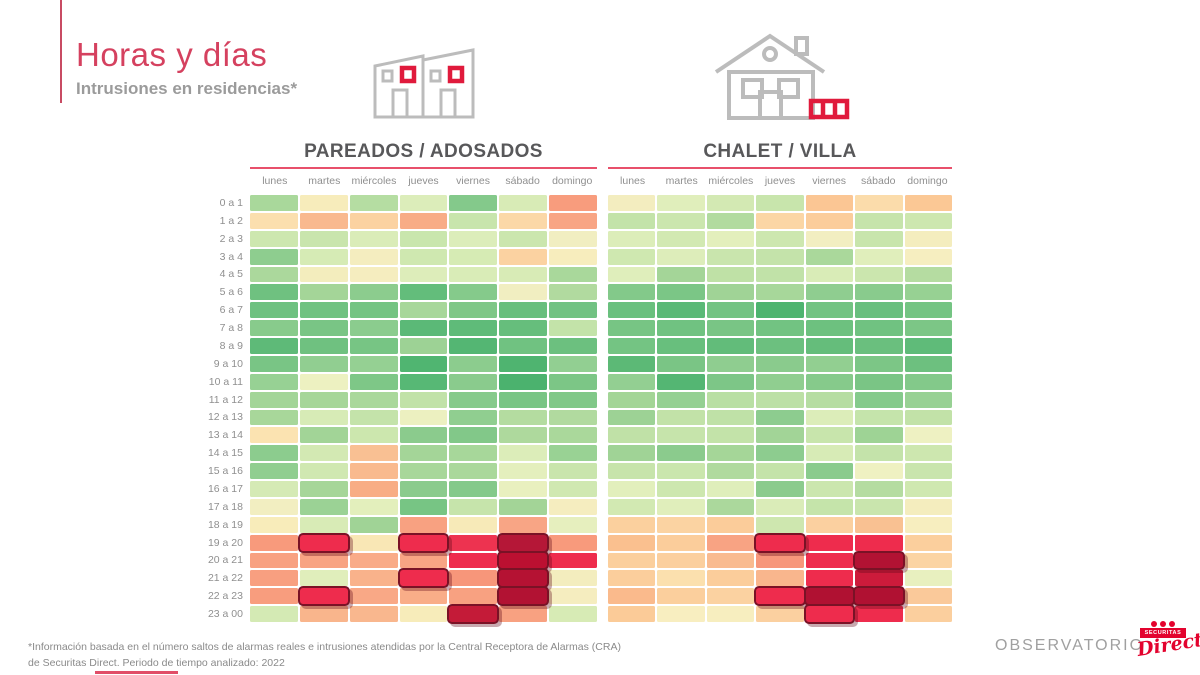 This screenshot has width=1200, height=675. What do you see at coordinates (1163, 624) in the screenshot?
I see `logo-dots-icon` at bounding box center [1163, 624].